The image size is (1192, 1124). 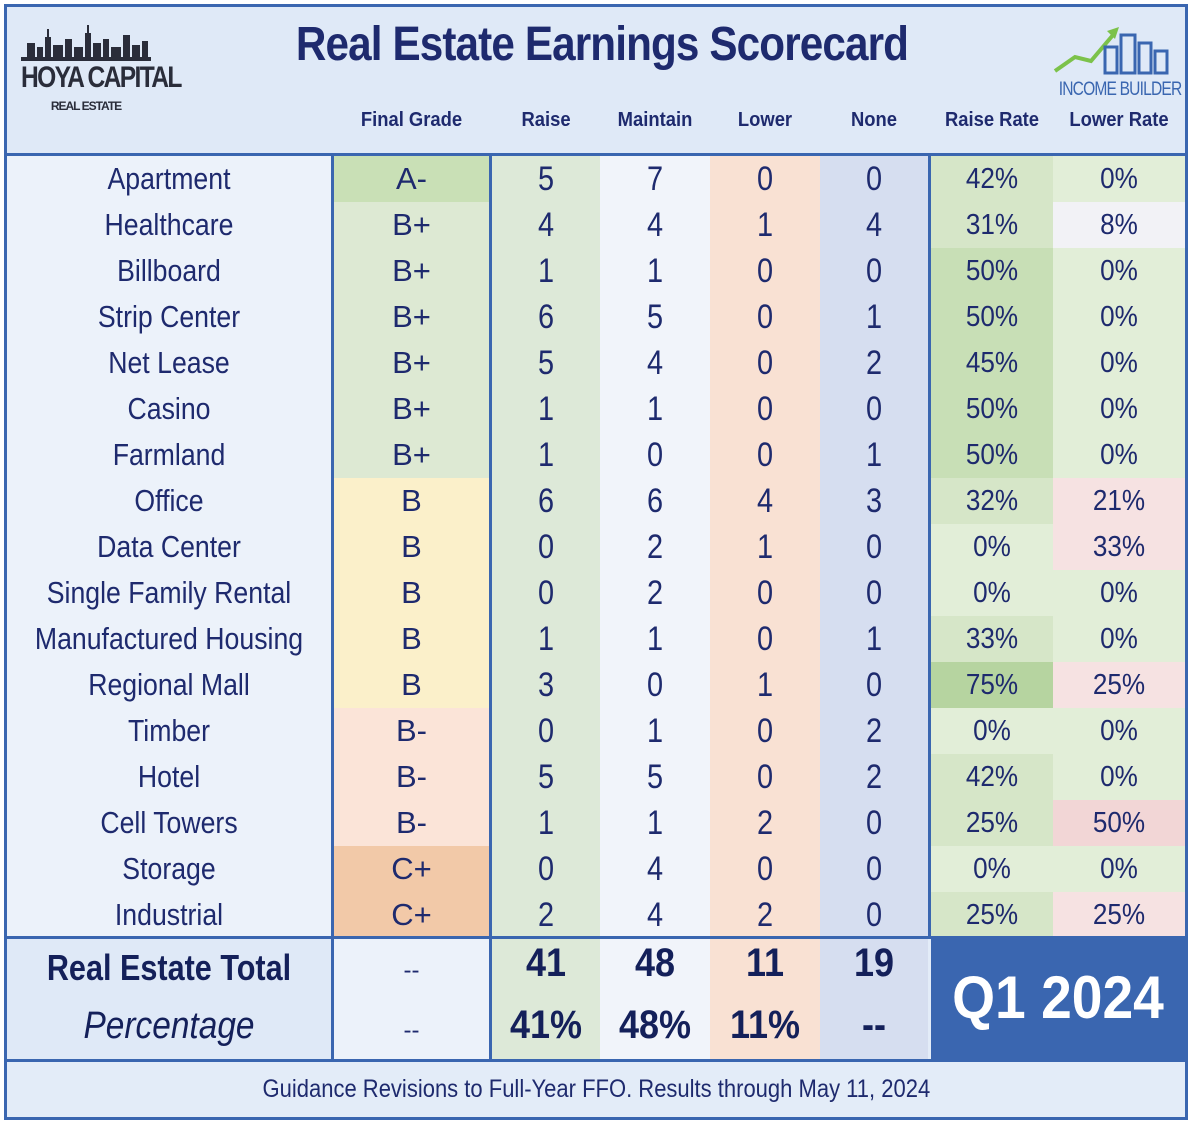 What do you see at coordinates (546, 915) in the screenshot?
I see `raise-count-cell: 2` at bounding box center [546, 915].